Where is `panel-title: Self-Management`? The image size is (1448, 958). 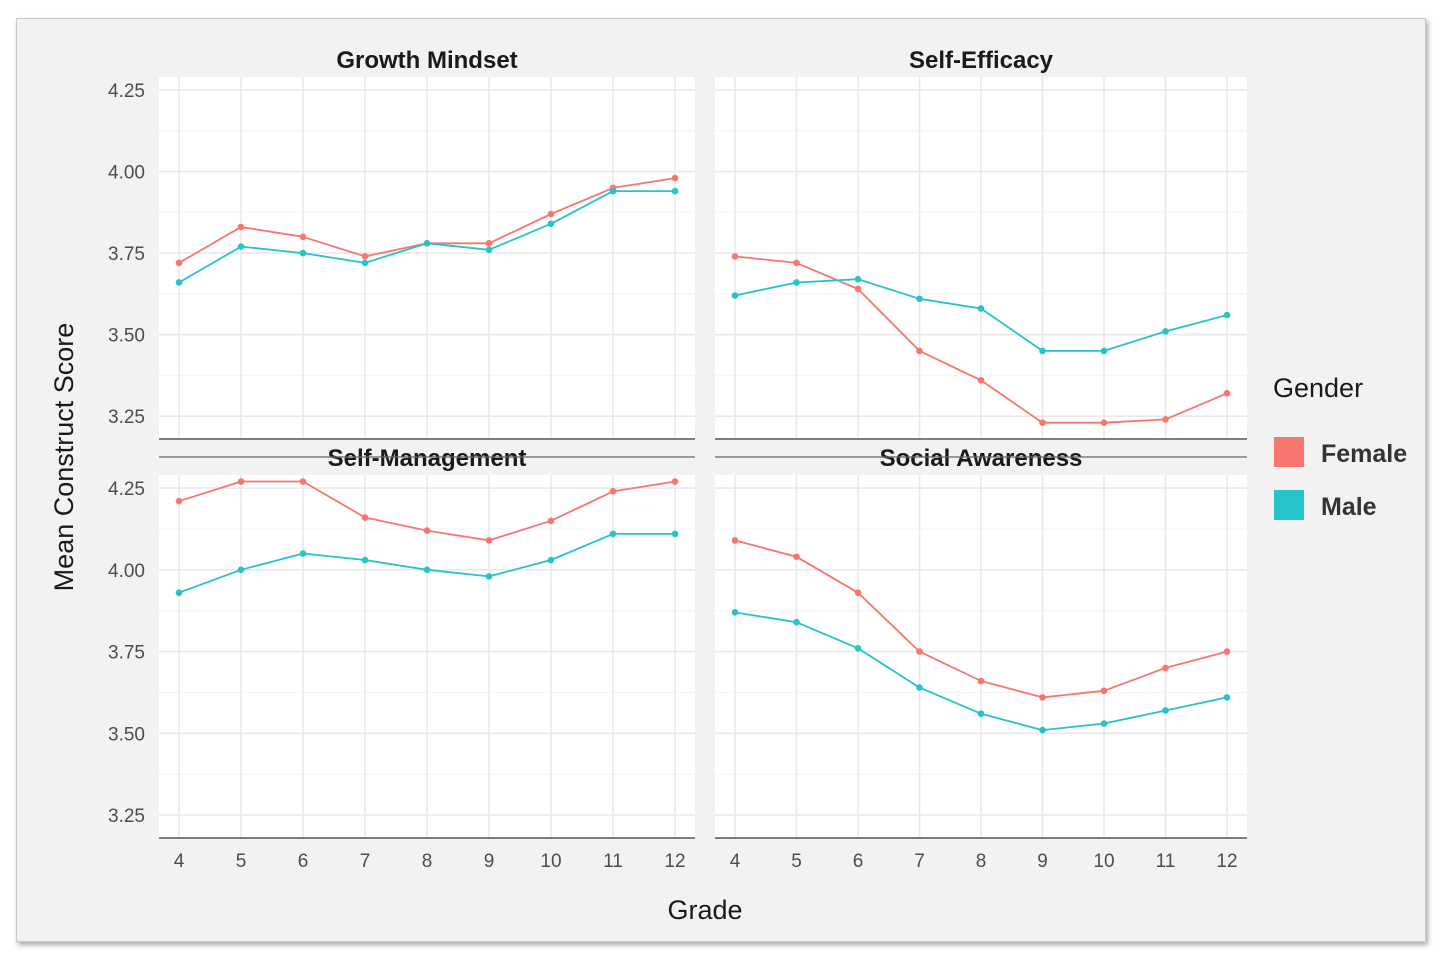 panel-title: Self-Management is located at coordinates (427, 458).